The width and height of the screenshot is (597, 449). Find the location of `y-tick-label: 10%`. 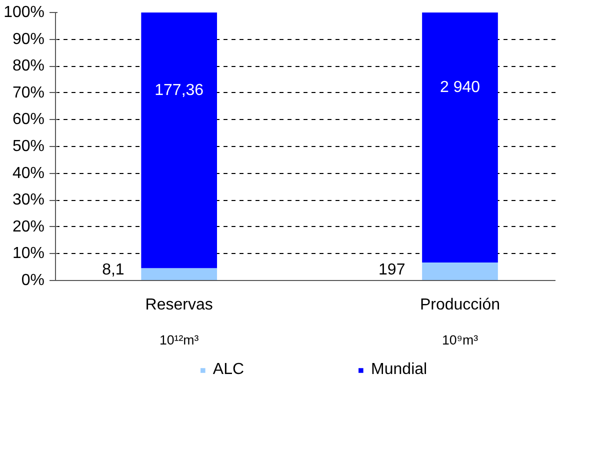

y-tick-label: 10% is located at coordinates (28, 253).